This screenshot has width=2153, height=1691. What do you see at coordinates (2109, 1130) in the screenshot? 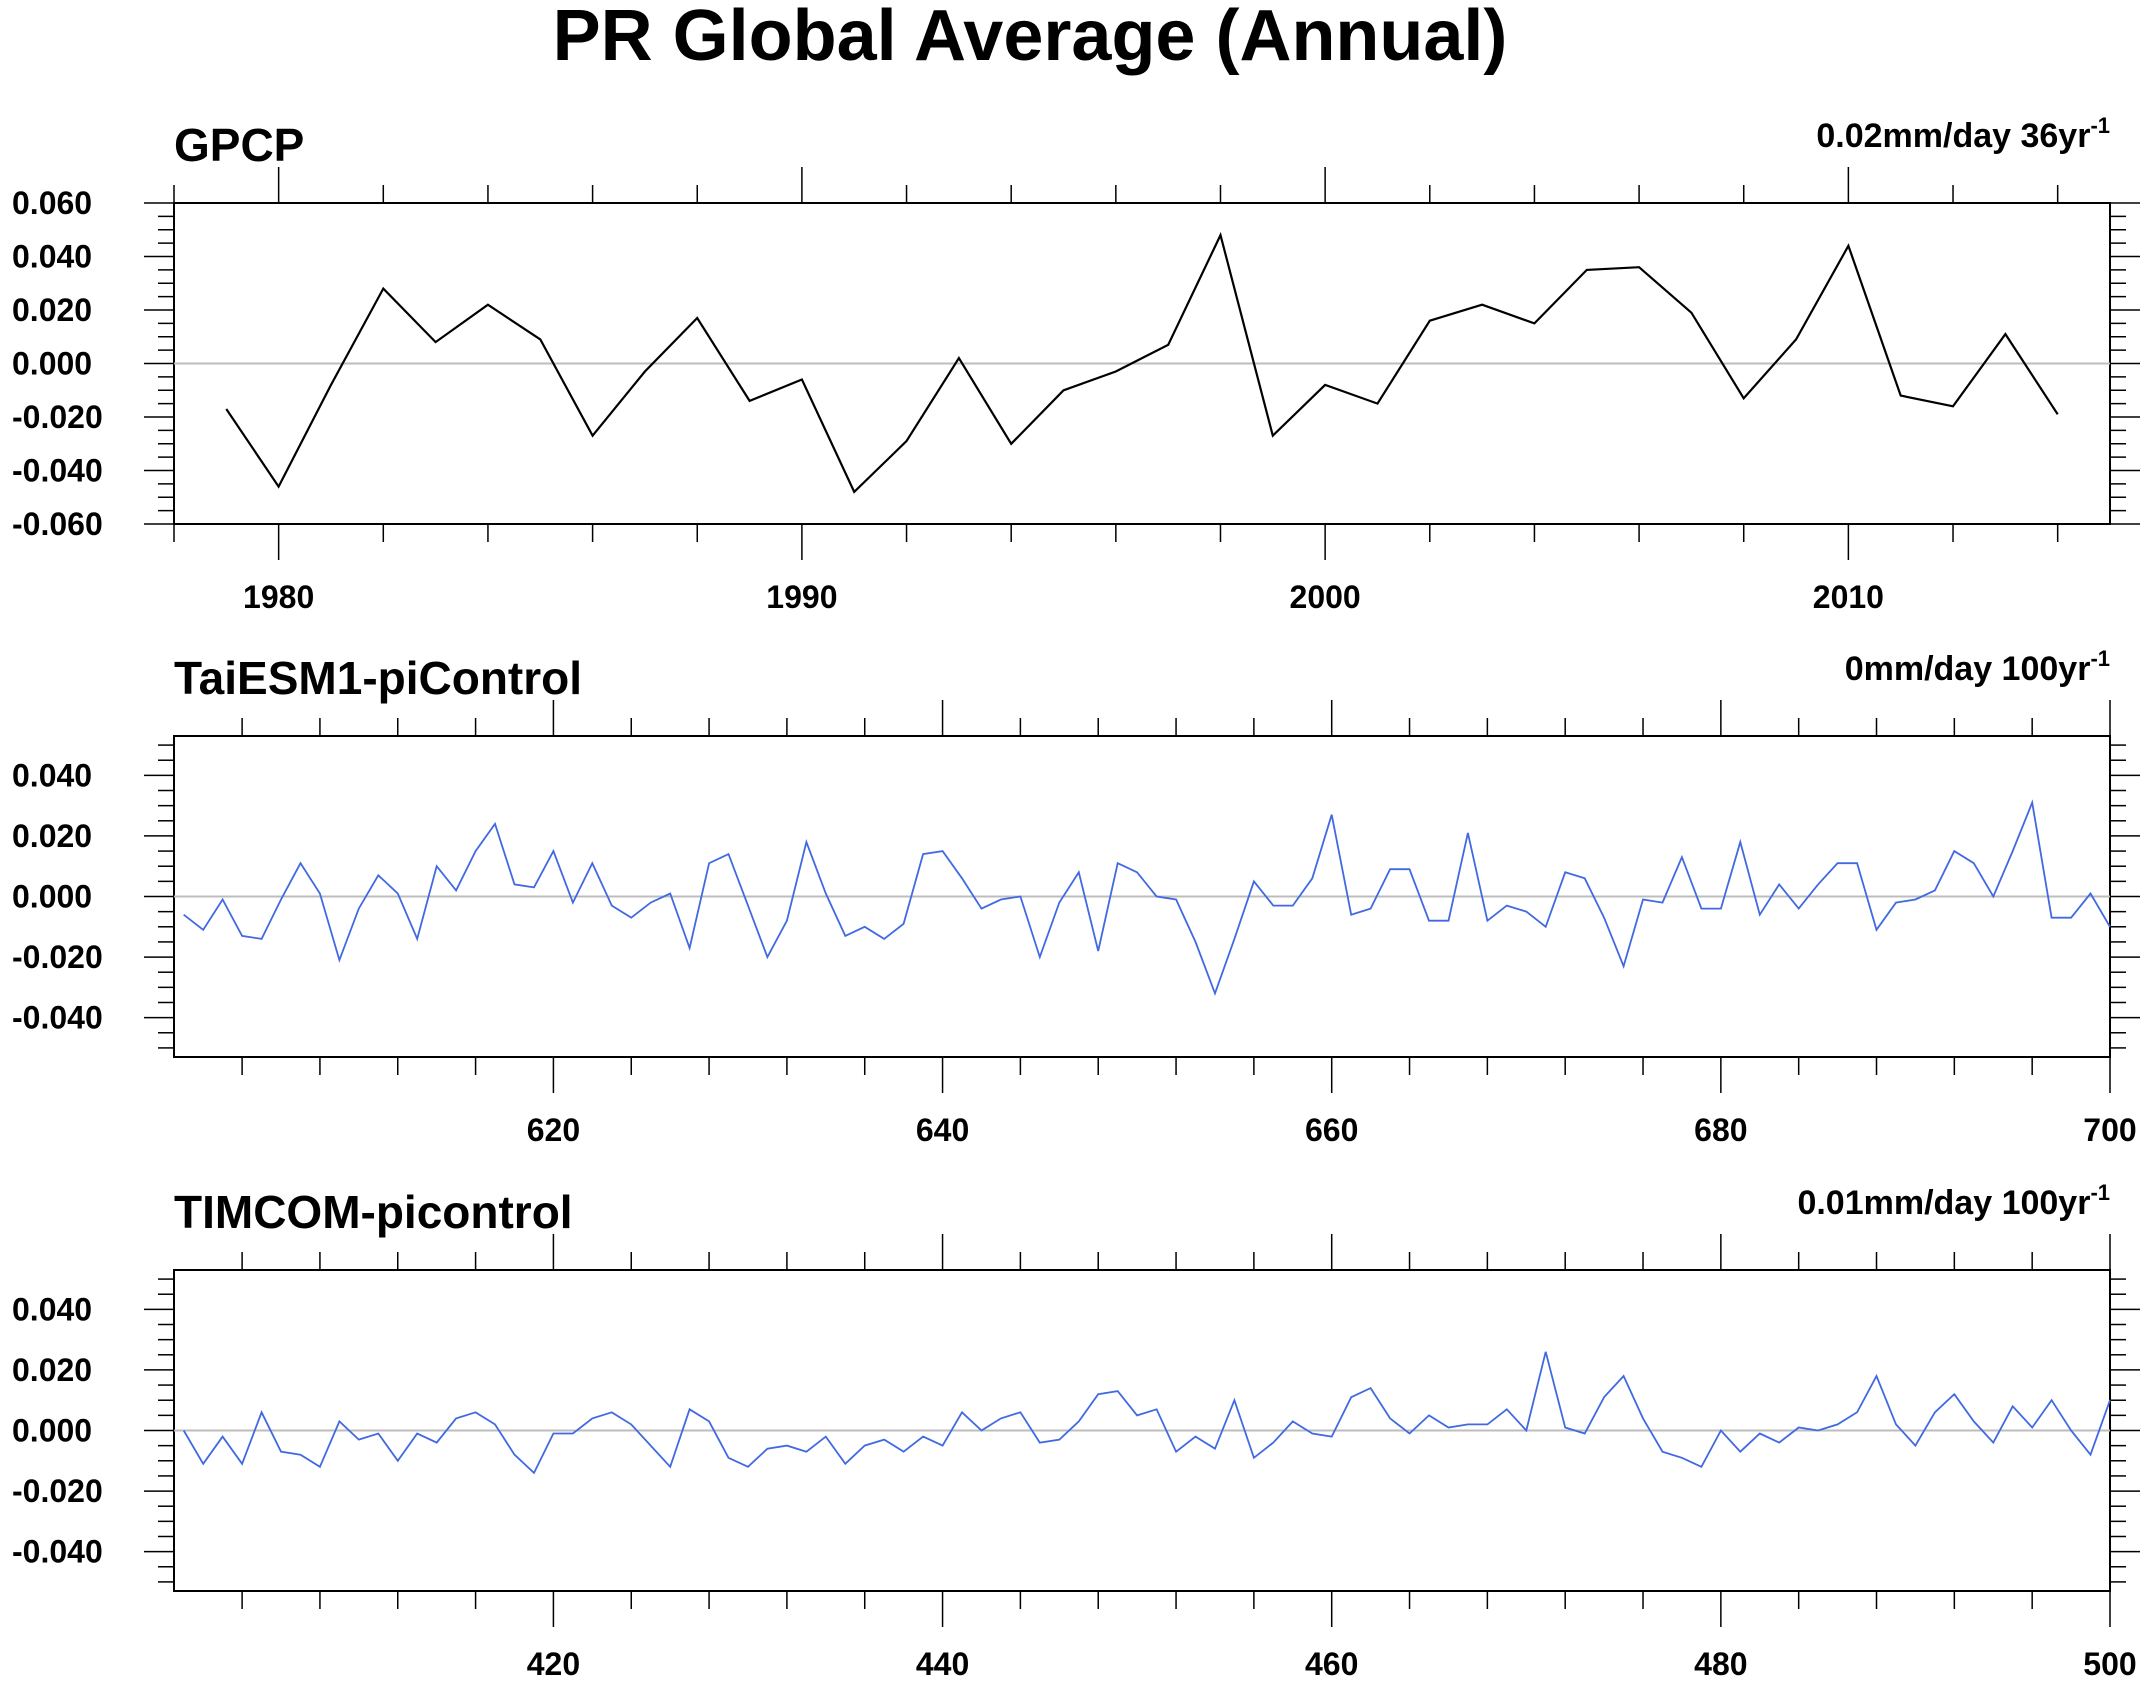
I see `x-tick-label: 700` at bounding box center [2109, 1130].